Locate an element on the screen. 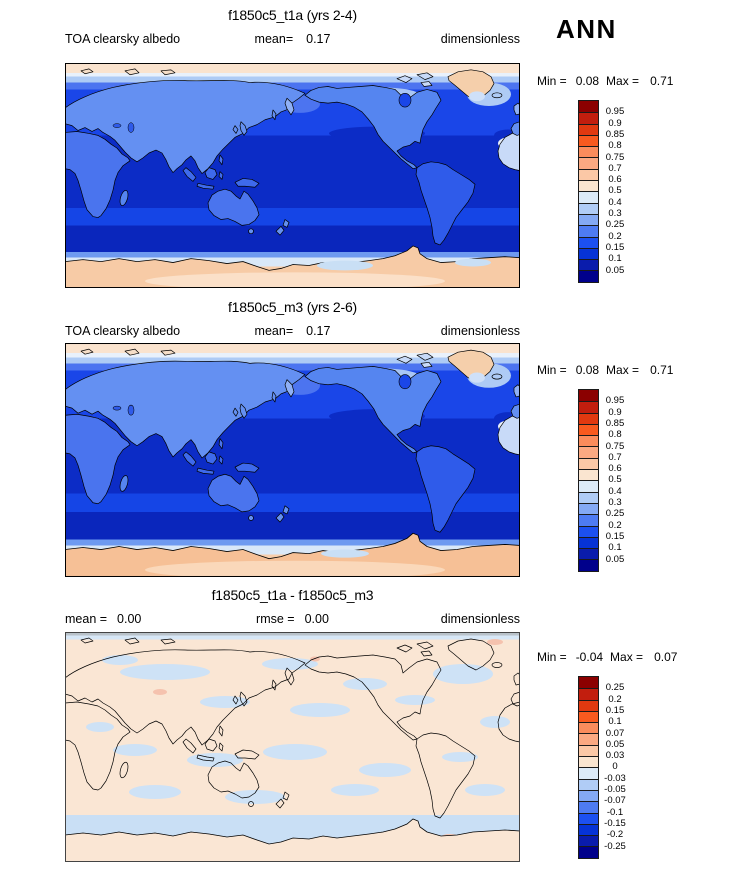  panel1-minmax: Min = 0.08 Max = 0.71 is located at coordinates (605, 81).